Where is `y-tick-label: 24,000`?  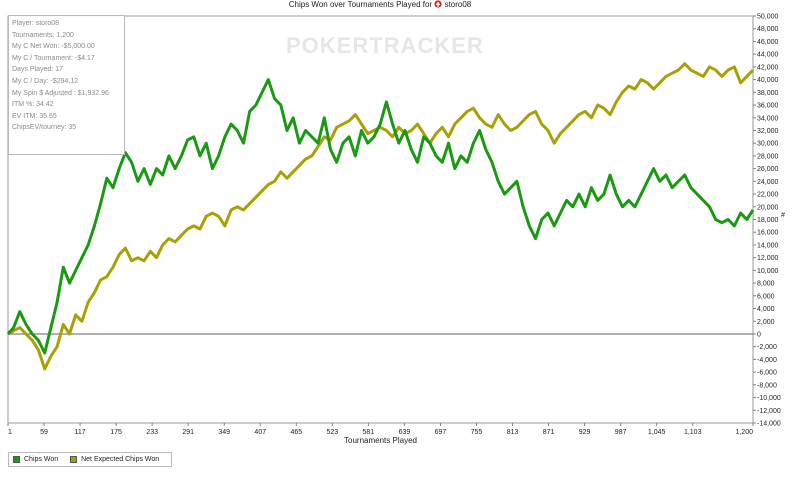 y-tick-label: 24,000 is located at coordinates (768, 182).